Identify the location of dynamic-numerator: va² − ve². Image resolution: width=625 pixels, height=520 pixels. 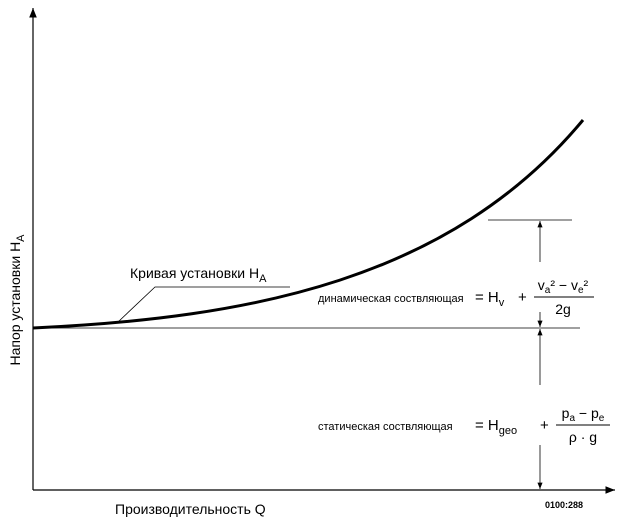
(563, 286).